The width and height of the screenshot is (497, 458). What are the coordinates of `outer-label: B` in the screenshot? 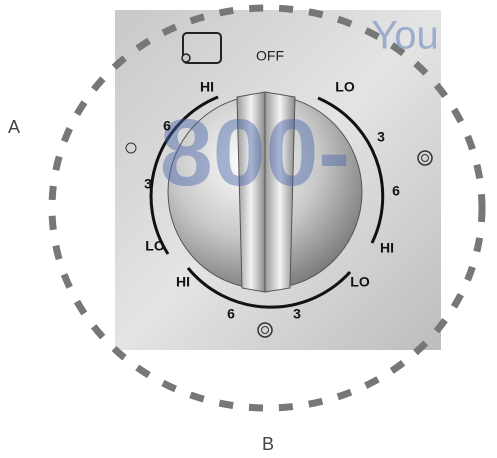 It's located at (268, 444).